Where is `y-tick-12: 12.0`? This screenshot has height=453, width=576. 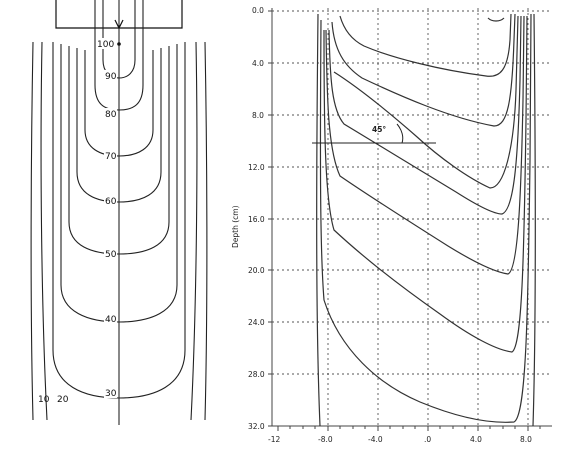 y-tick-12: 12.0 is located at coordinates (256, 167).